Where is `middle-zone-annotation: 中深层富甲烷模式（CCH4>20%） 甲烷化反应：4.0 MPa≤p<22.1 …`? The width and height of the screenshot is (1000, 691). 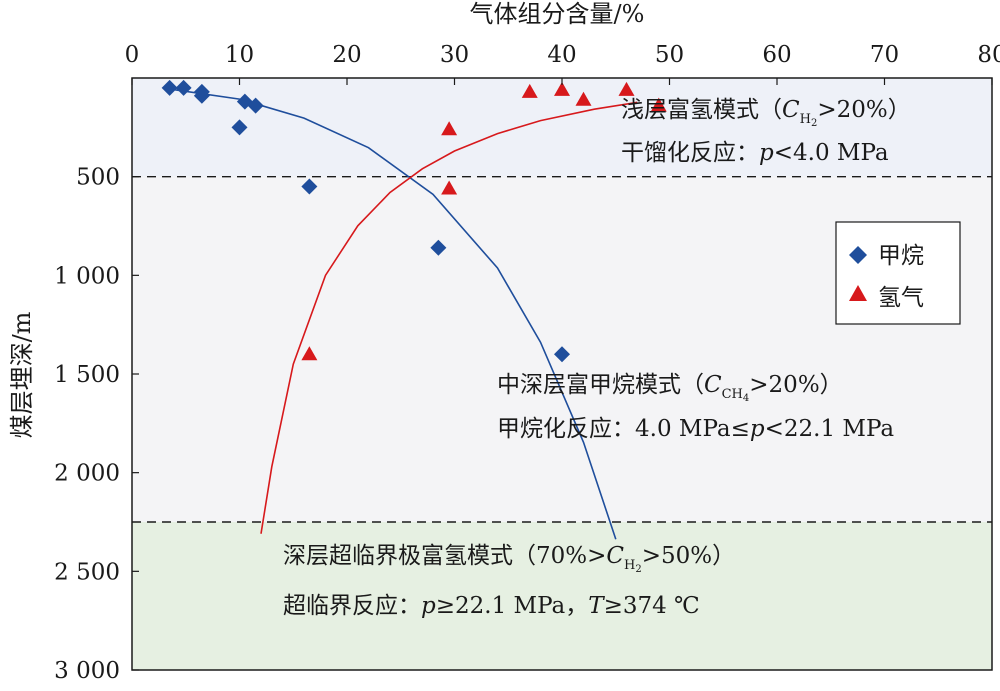
middle-zone-annotation: 中深层富甲烷模式（CCH4>20%） 甲烷化反应：4.0 MPa≤p<22.1 … is located at coordinates (695, 407).